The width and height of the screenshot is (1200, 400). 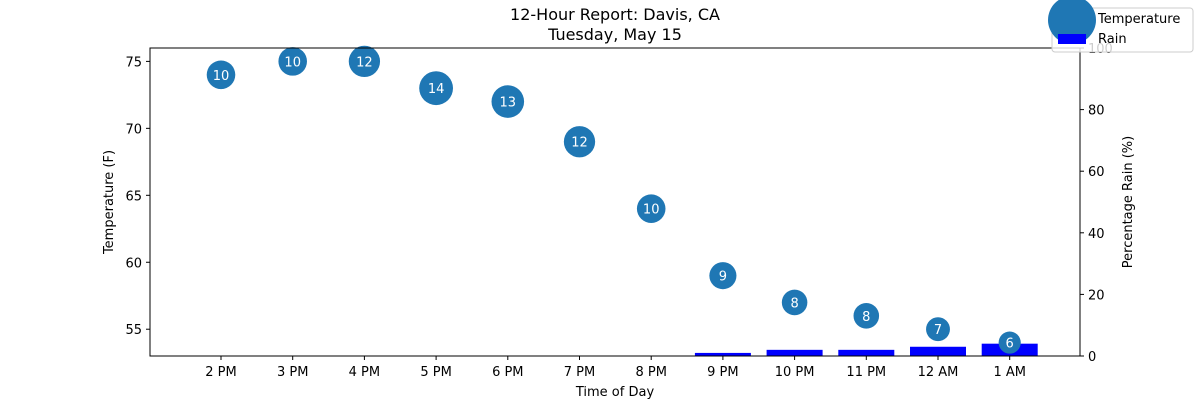 I want to click on x-axis-label: Time of Day, so click(x=615, y=392).